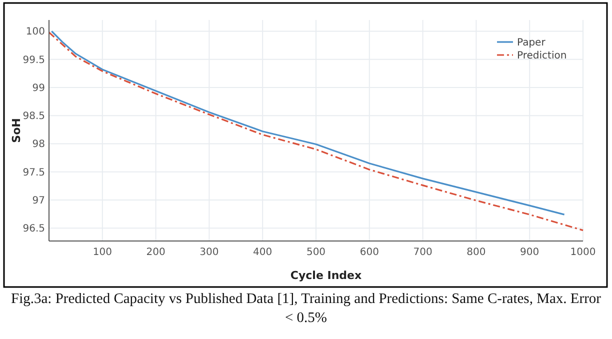 Image resolution: width=612 pixels, height=339 pixels. I want to click on legend-label: Prediction, so click(542, 56).